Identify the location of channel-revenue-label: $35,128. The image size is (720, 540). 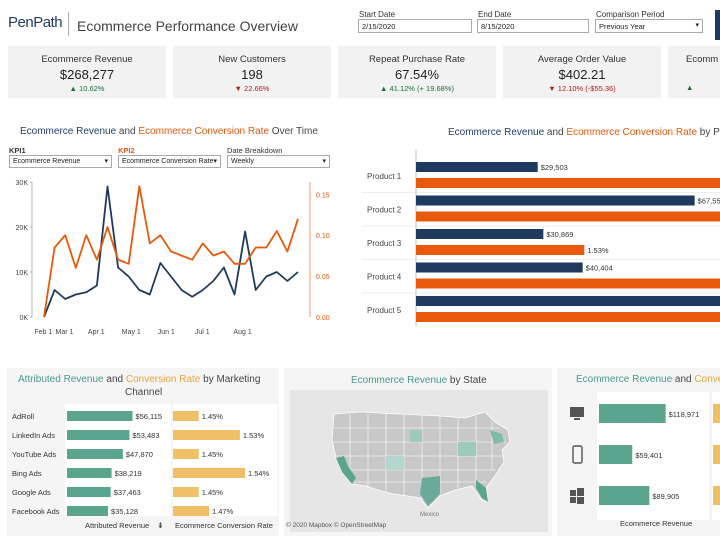
(124, 511).